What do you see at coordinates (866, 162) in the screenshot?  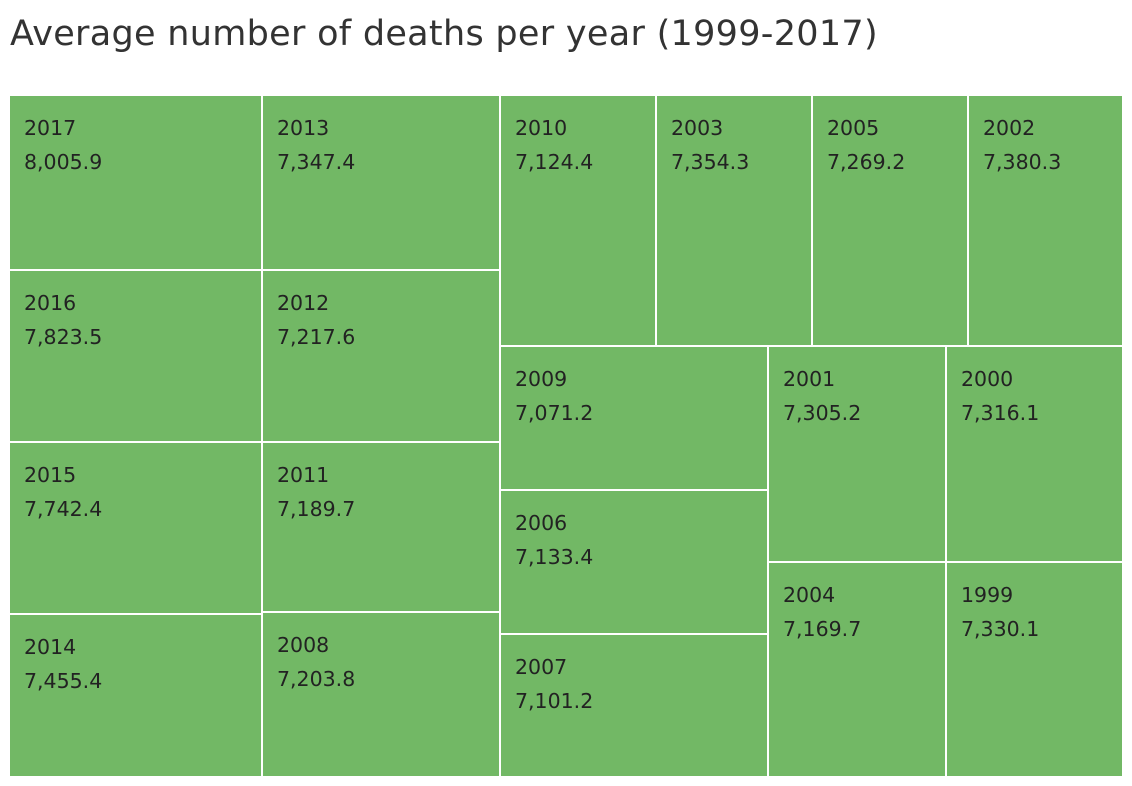 I see `tile-value-label: 7,269.2` at bounding box center [866, 162].